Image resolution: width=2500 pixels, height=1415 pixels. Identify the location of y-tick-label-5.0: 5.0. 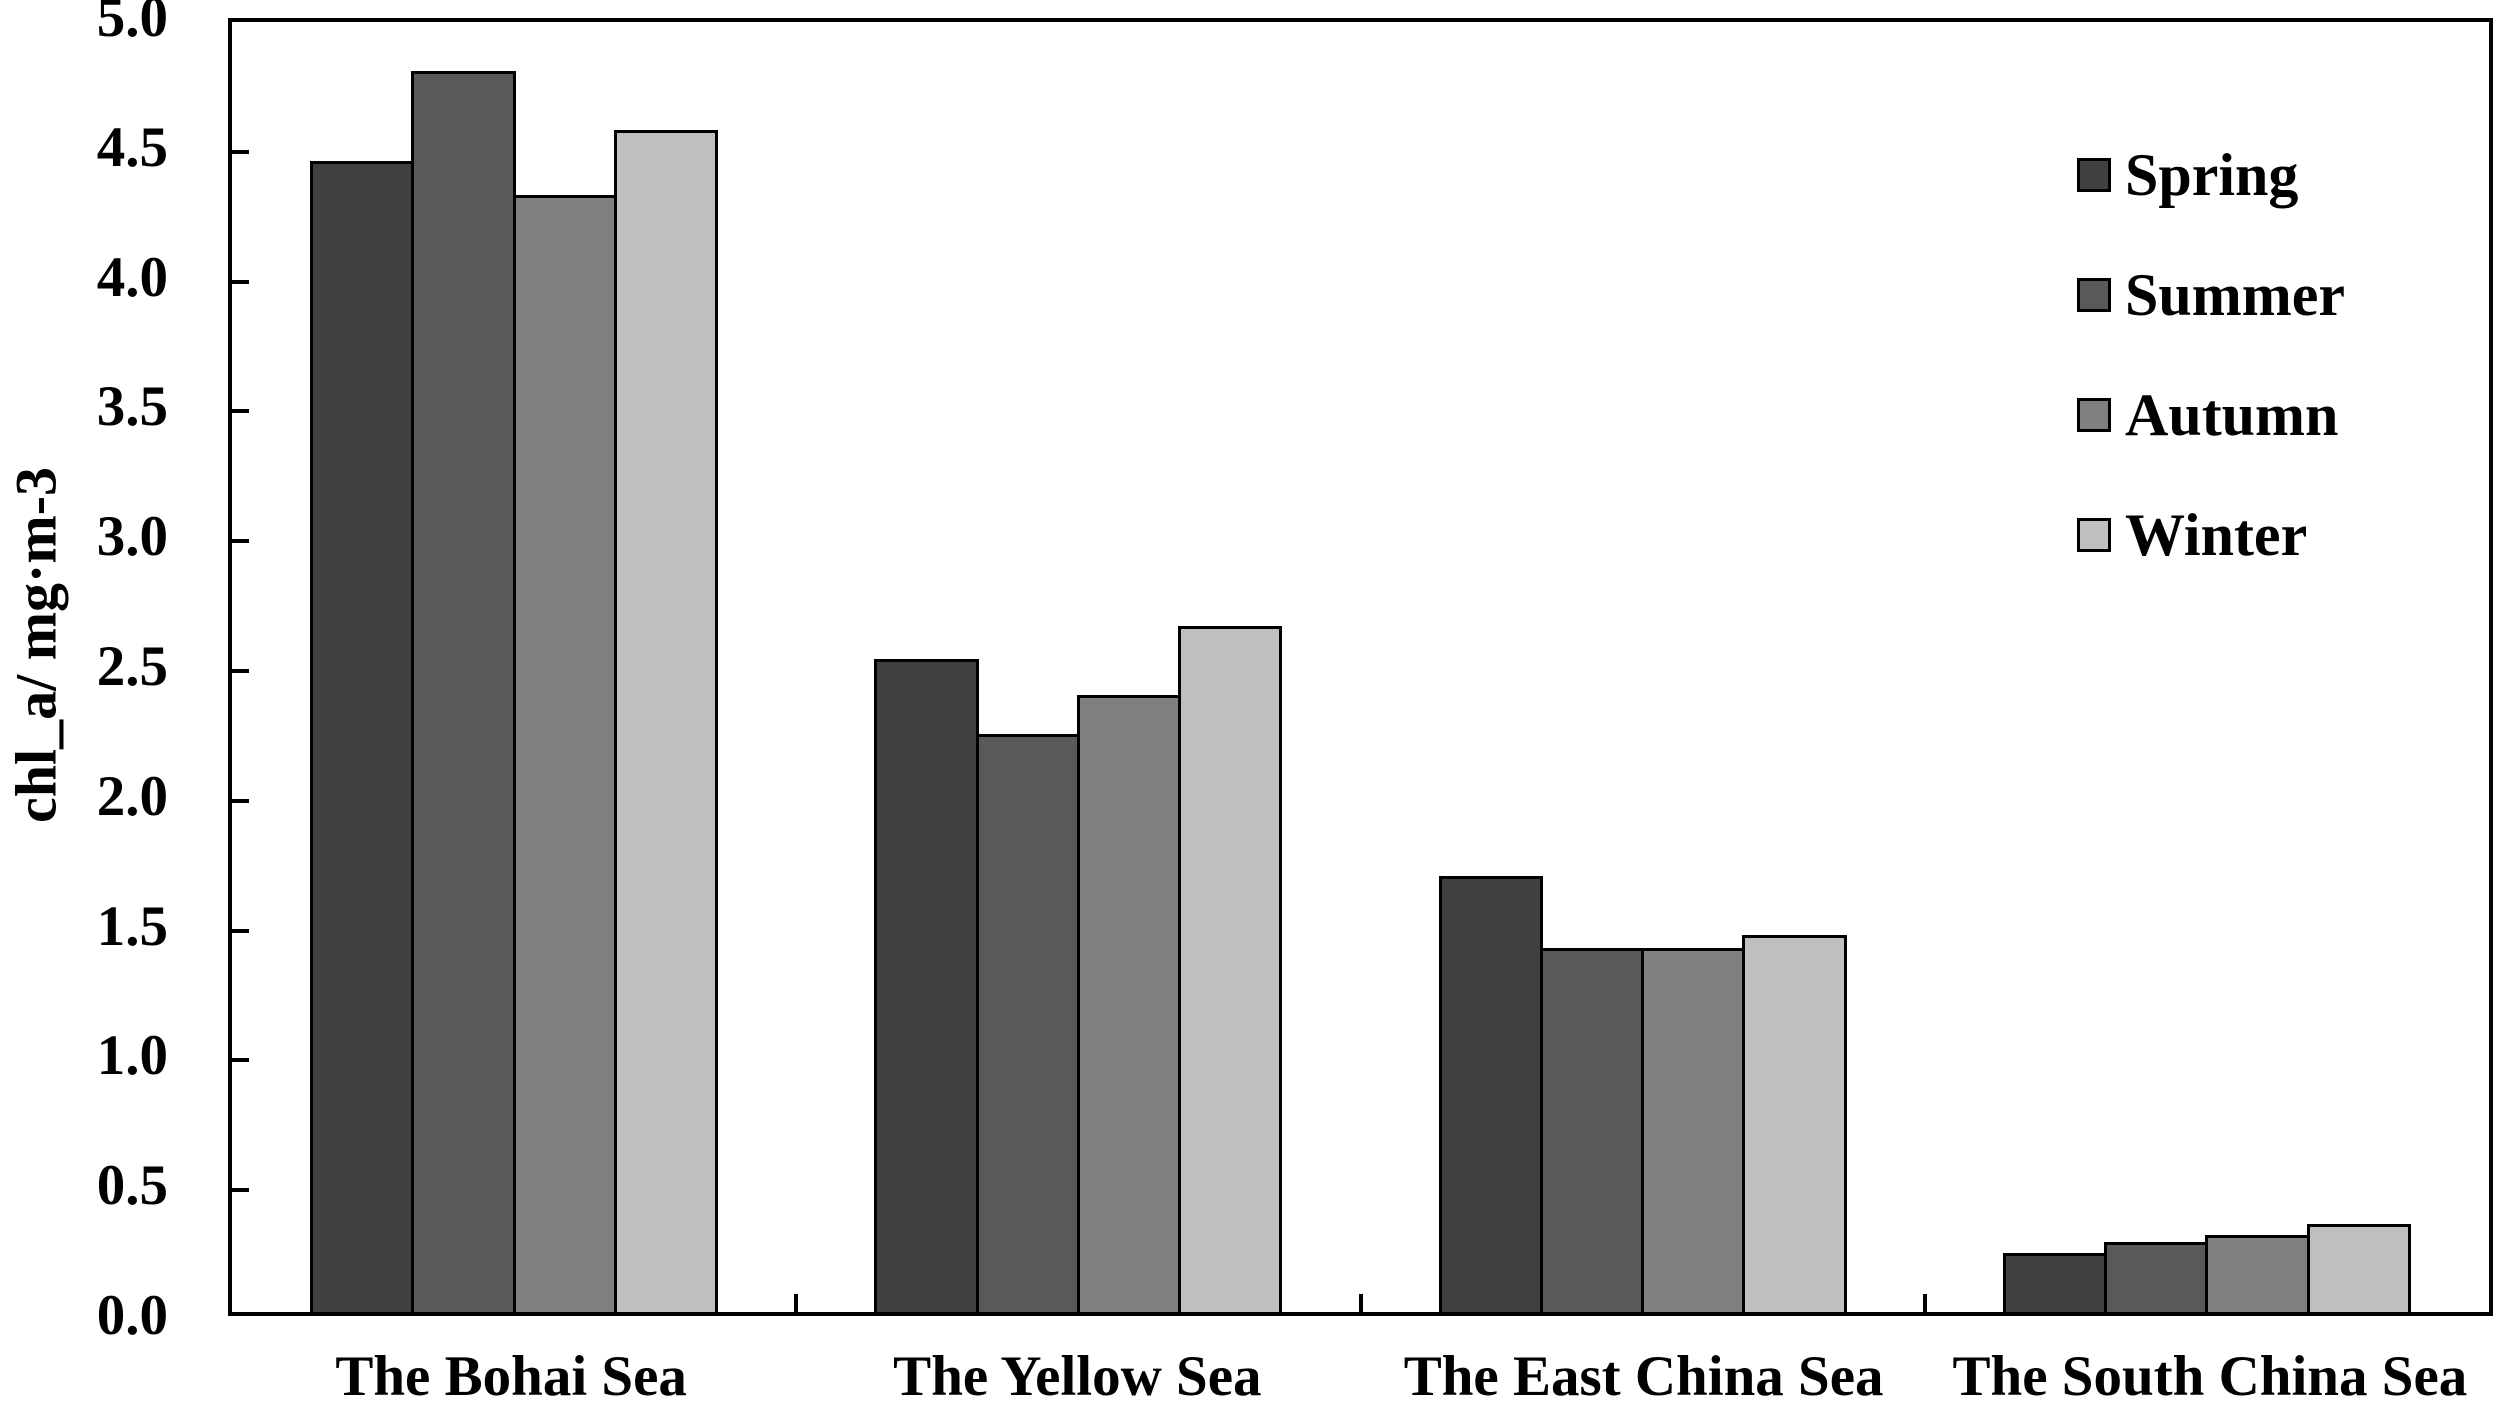
(132, 24).